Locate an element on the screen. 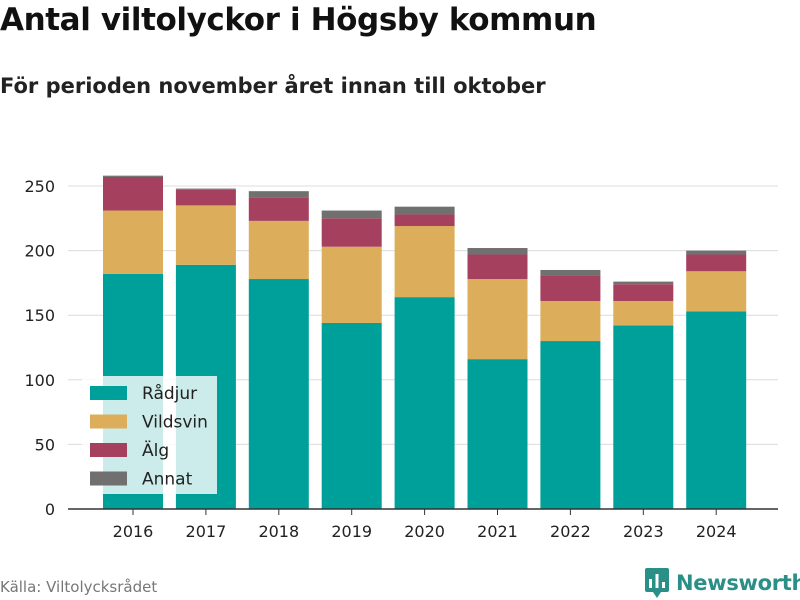 This screenshot has height=600, width=800. y-tick-label: 250 is located at coordinates (39, 186).